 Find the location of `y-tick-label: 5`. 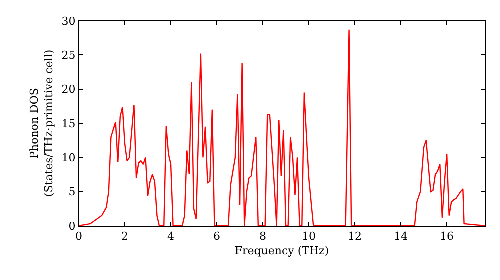

y-tick-label: 5 is located at coordinates (72, 192).